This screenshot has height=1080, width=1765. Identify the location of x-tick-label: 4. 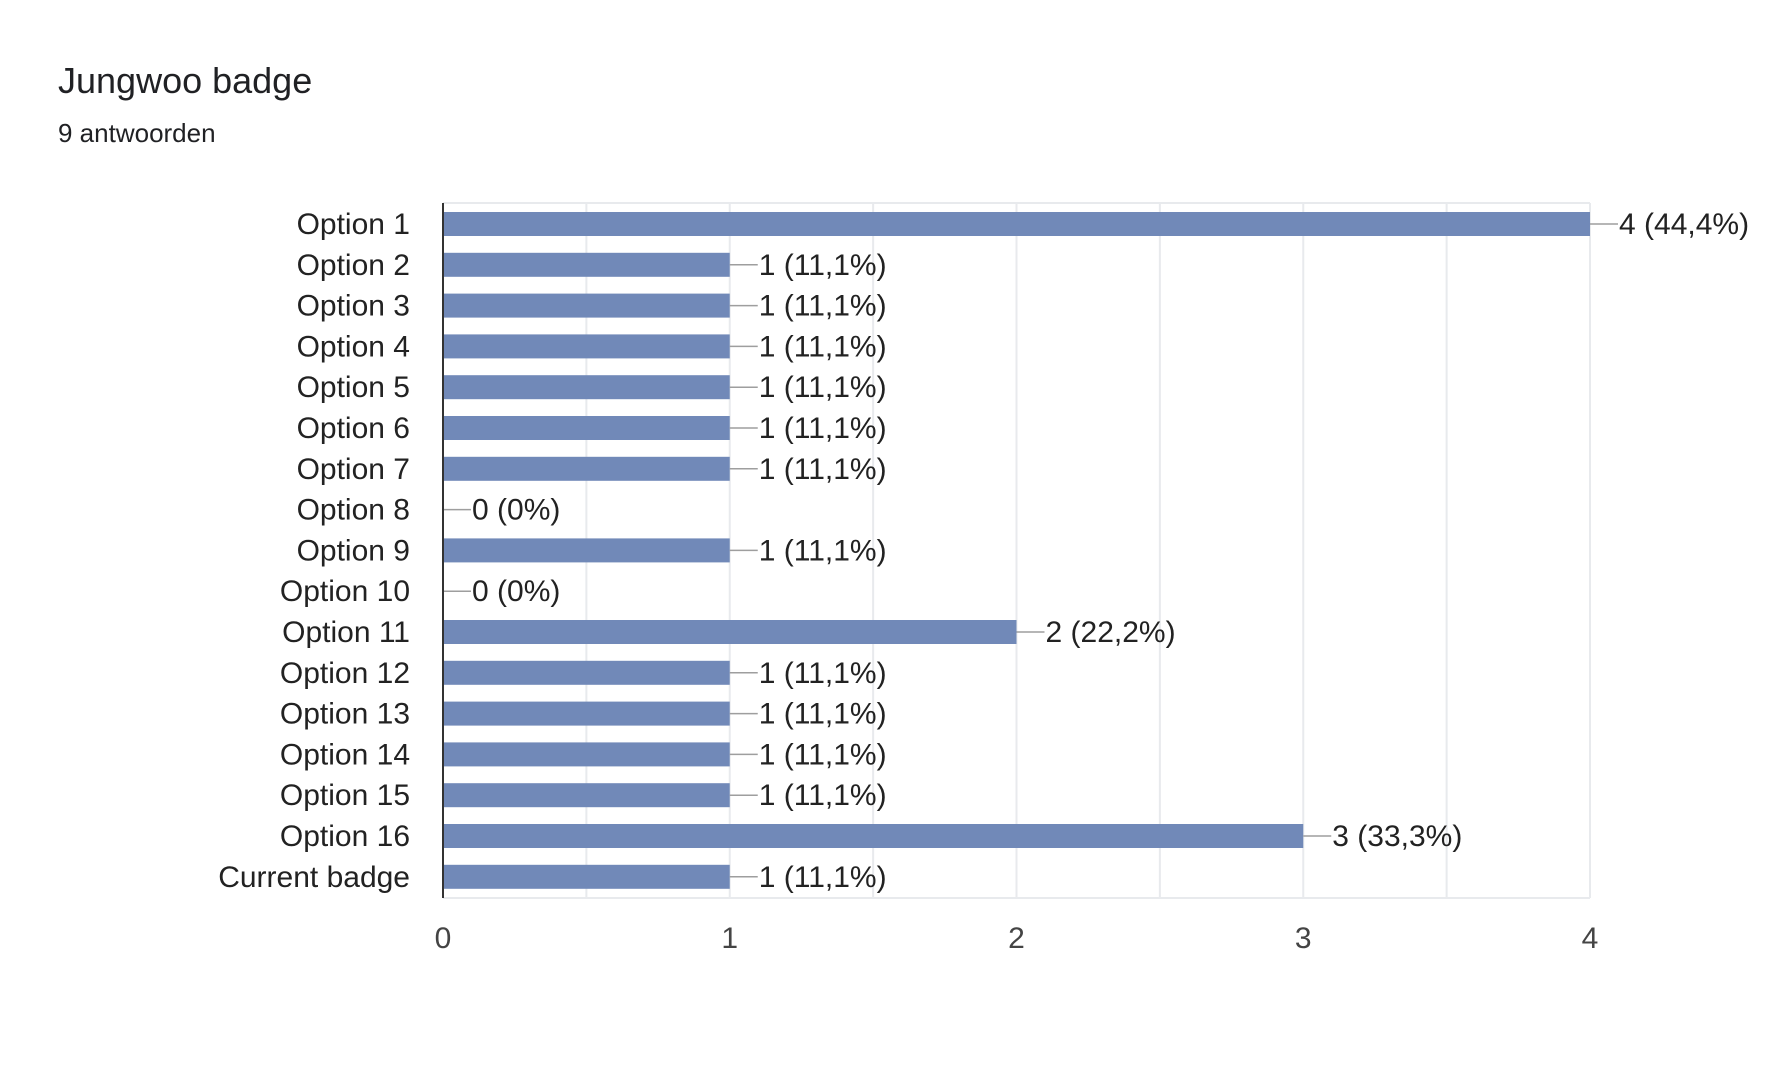
(1590, 938).